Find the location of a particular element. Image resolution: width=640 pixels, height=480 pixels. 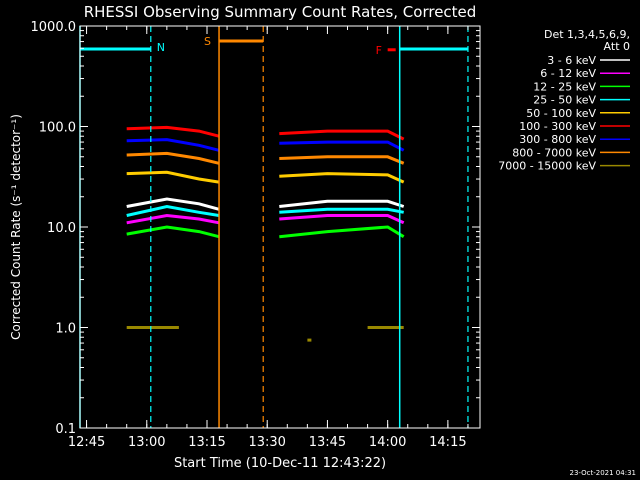

y-tick-label: 100.0 is located at coordinates (57, 128).